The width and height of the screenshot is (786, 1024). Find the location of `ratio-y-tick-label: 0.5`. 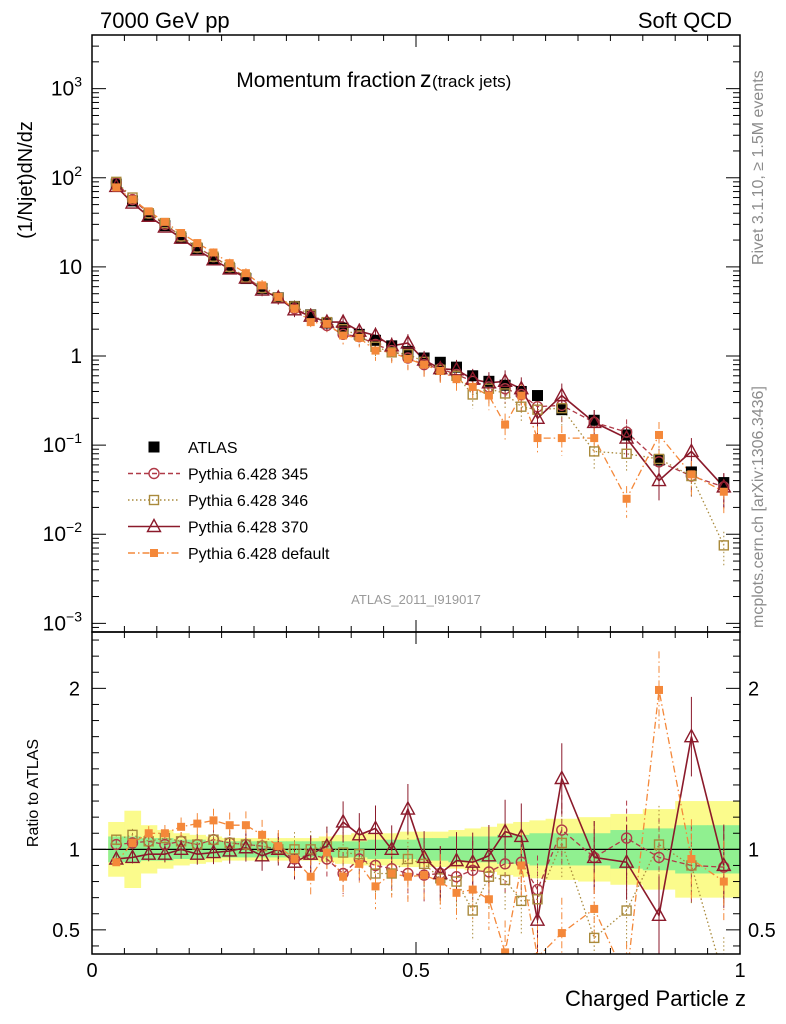

ratio-y-tick-label: 0.5 is located at coordinates (66, 931).